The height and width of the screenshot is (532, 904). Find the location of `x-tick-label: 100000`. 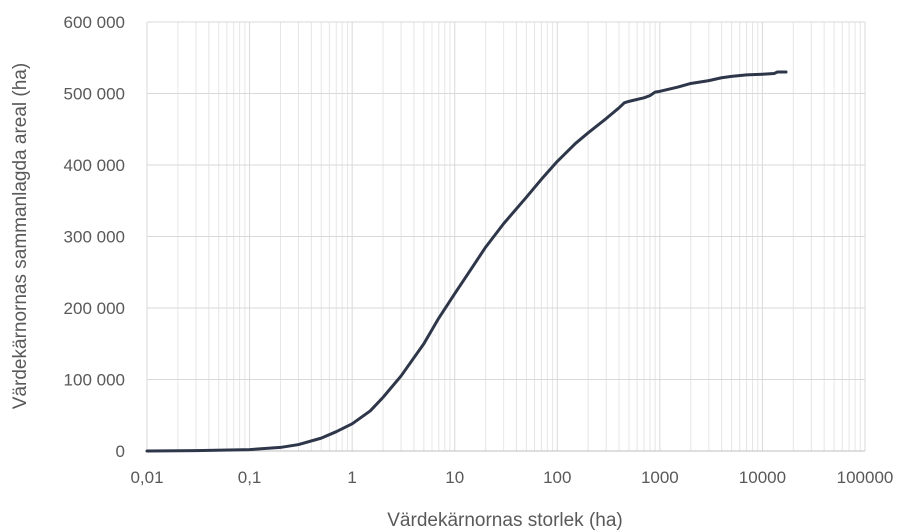

x-tick-label: 100000 is located at coordinates (865, 477).